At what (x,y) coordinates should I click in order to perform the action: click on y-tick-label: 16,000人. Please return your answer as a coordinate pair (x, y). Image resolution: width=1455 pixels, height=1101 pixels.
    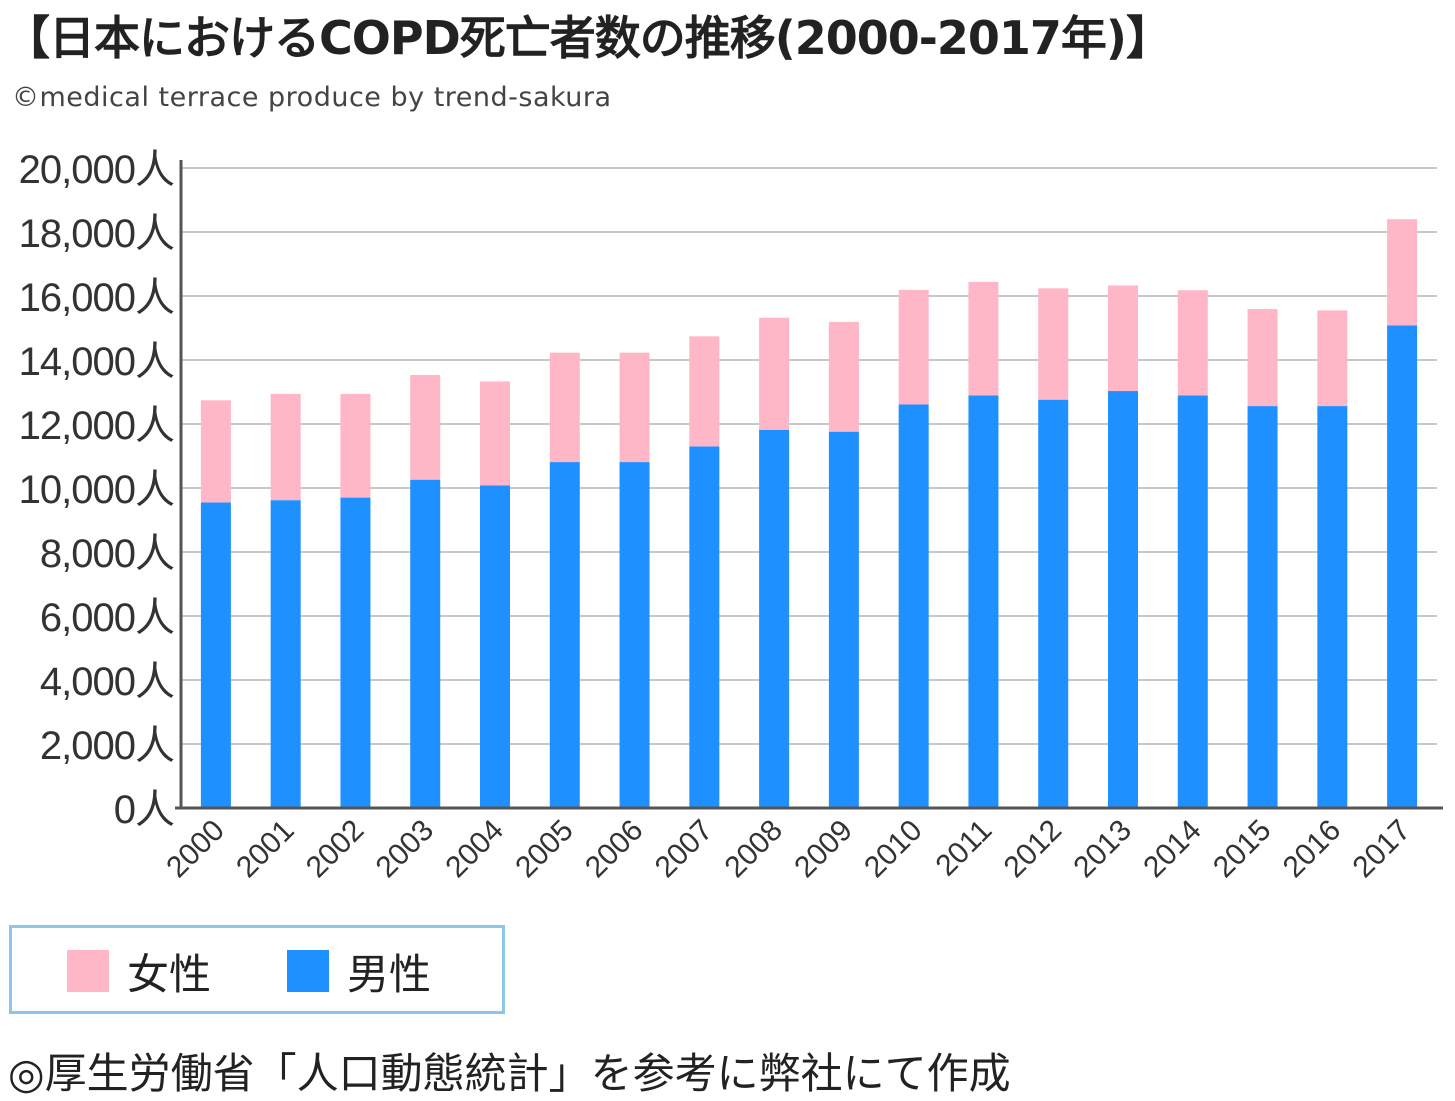
    Looking at the image, I should click on (96, 298).